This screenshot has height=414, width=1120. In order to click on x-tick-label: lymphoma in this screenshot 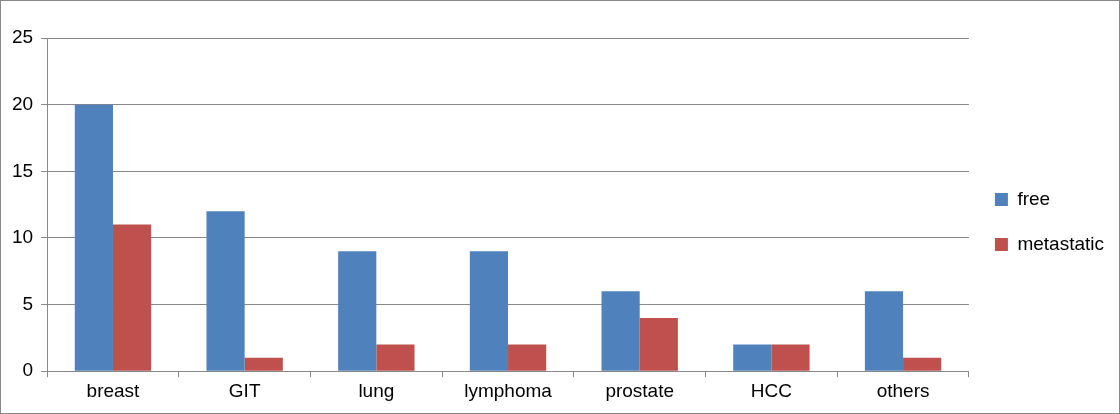, I will do `click(508, 390)`.